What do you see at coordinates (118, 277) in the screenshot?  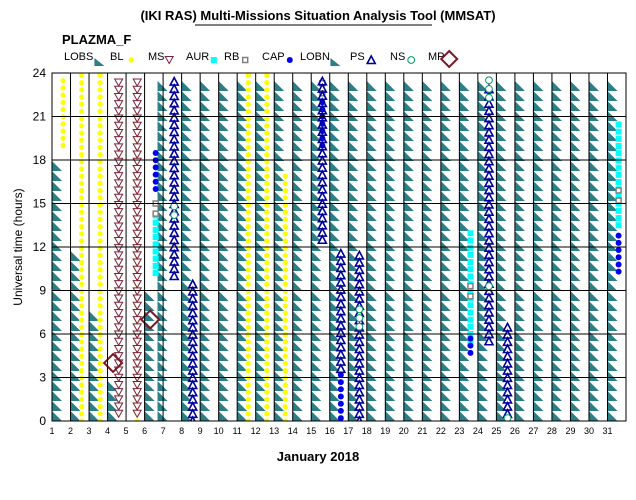 I see `point-ms` at bounding box center [118, 277].